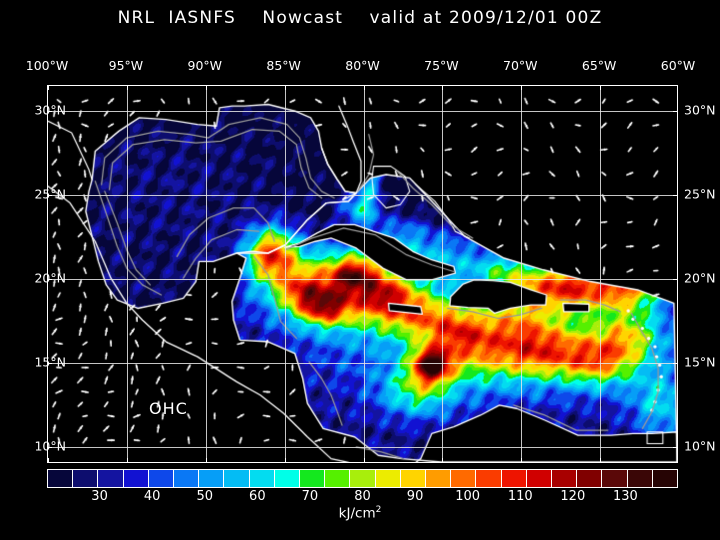  I want to click on lon-tick-label-80w: 80°W, so click(362, 65).